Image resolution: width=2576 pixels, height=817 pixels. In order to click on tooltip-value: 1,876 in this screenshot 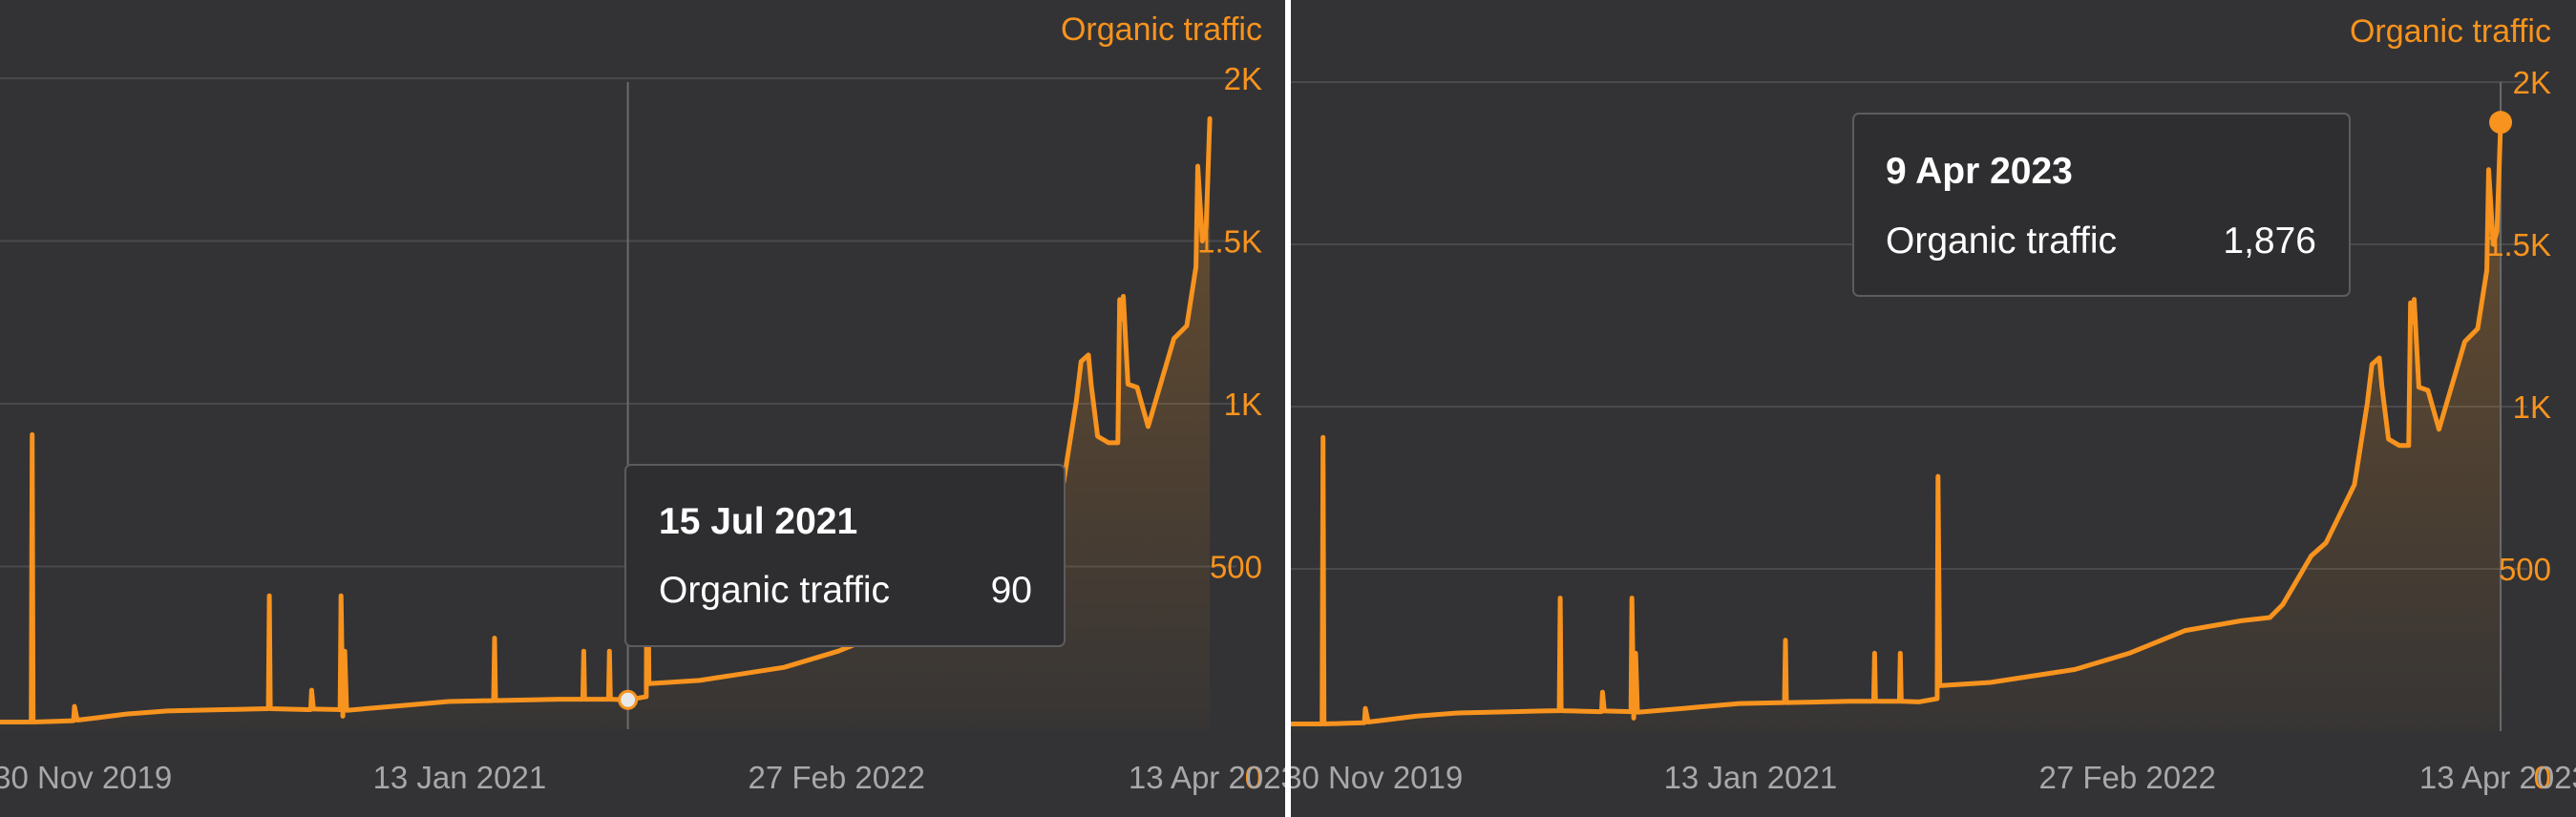, I will do `click(2269, 241)`.